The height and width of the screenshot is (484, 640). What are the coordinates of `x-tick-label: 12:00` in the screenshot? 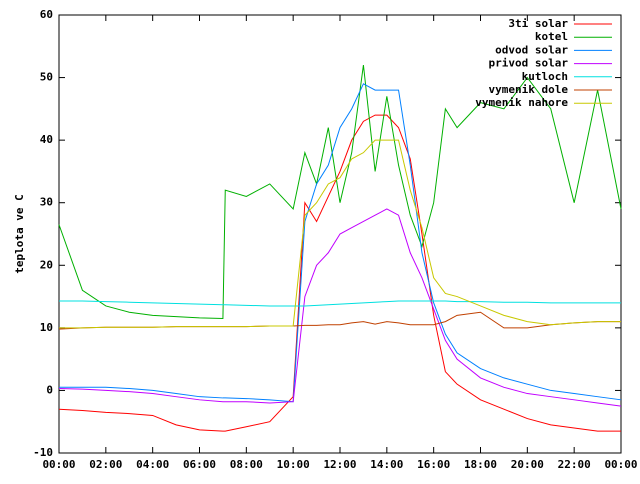 It's located at (339, 464).